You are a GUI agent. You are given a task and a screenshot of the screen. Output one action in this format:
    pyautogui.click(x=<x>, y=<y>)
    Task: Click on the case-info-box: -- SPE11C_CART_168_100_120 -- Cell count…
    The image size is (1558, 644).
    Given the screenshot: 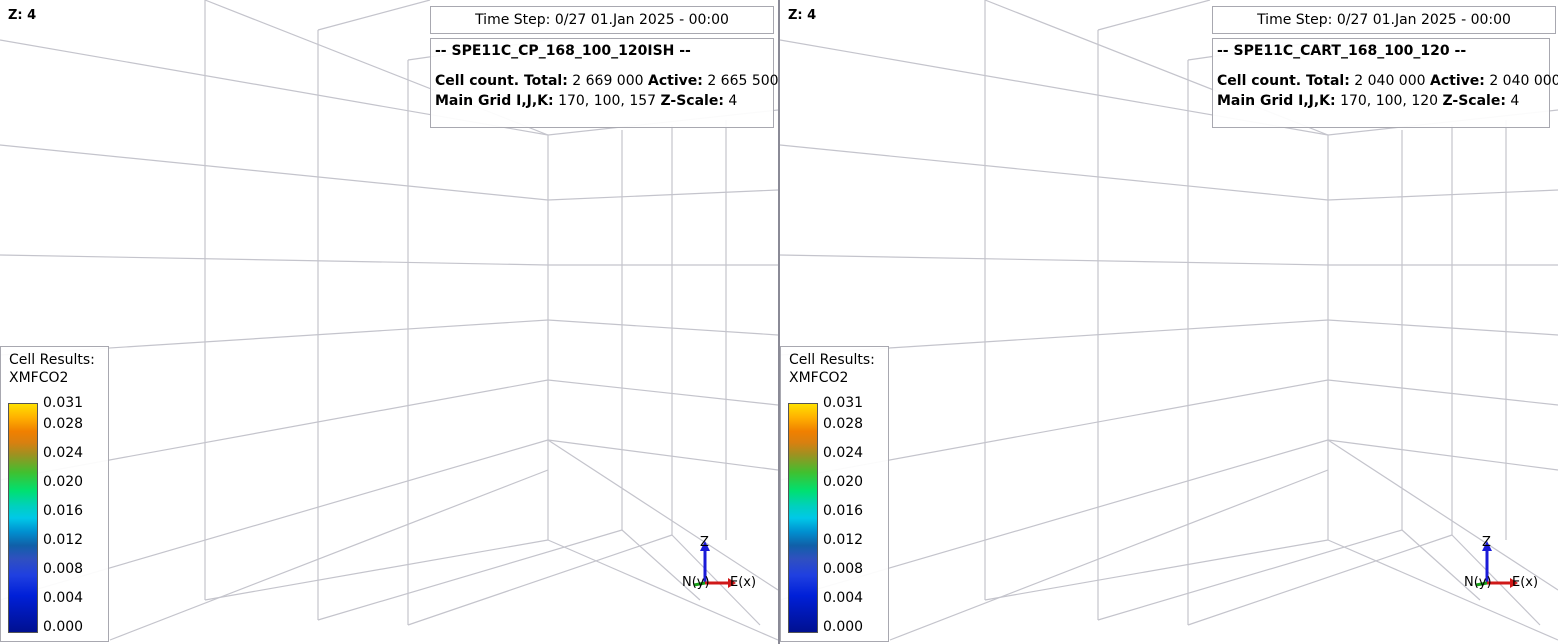 What is the action you would take?
    pyautogui.click(x=1385, y=83)
    